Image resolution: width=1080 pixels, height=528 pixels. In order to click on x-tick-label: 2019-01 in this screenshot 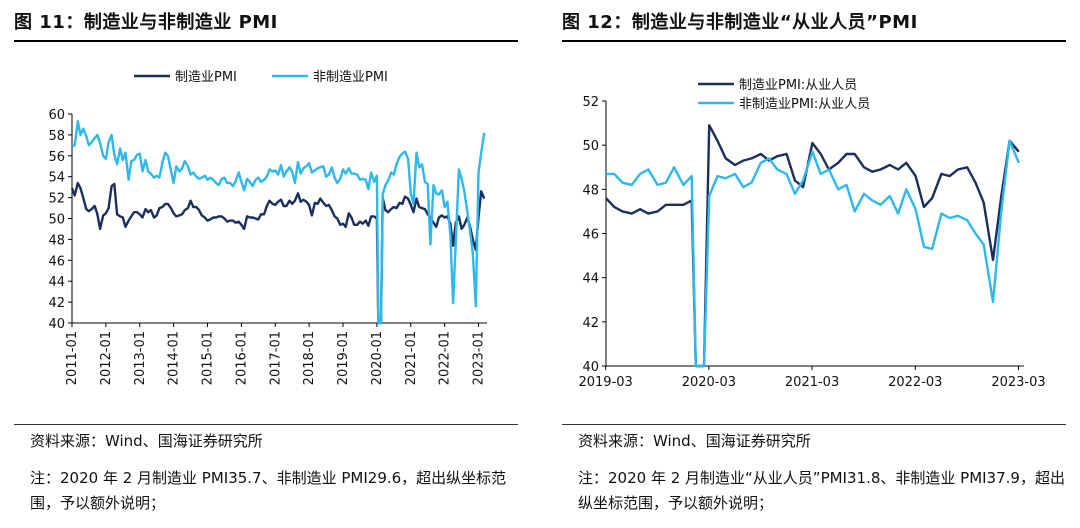, I will do `click(343, 358)`.